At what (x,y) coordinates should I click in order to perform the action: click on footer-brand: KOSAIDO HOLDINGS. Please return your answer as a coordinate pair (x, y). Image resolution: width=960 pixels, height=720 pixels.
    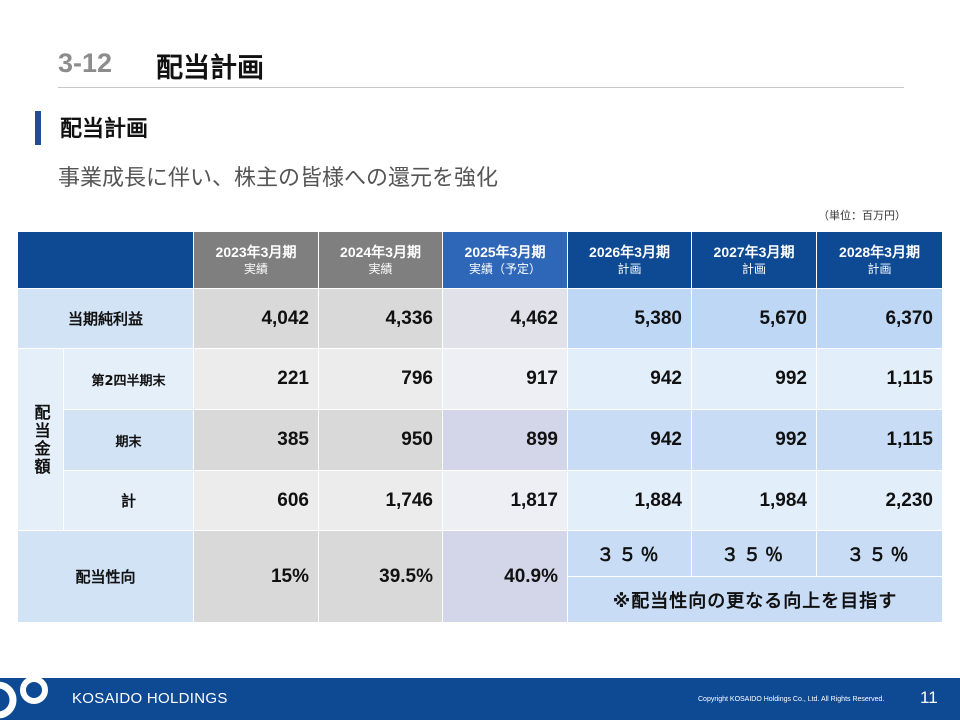
    Looking at the image, I should click on (150, 698).